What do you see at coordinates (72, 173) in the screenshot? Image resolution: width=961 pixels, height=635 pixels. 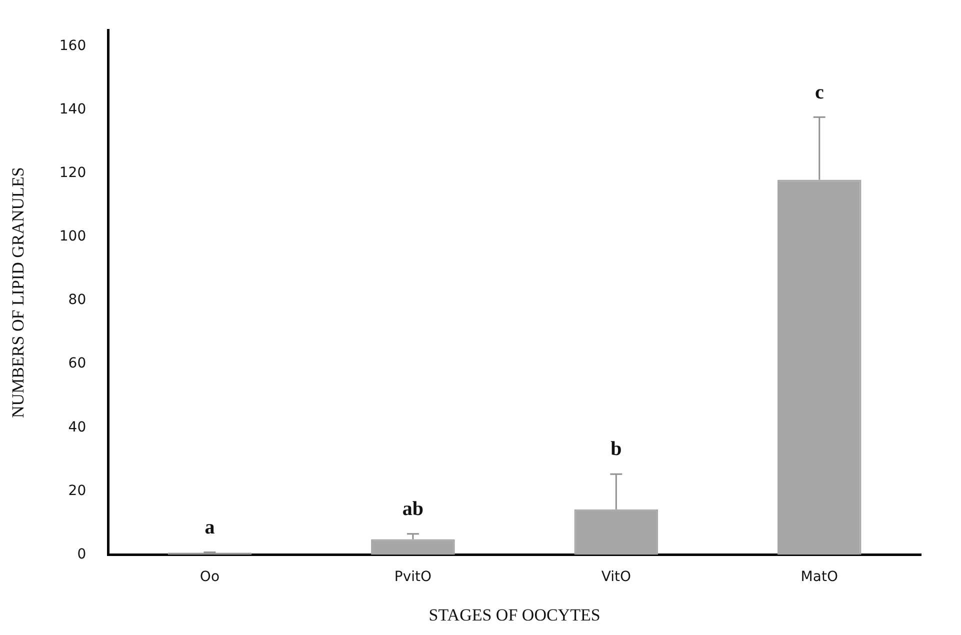 I see `y-tick-label: 120` at bounding box center [72, 173].